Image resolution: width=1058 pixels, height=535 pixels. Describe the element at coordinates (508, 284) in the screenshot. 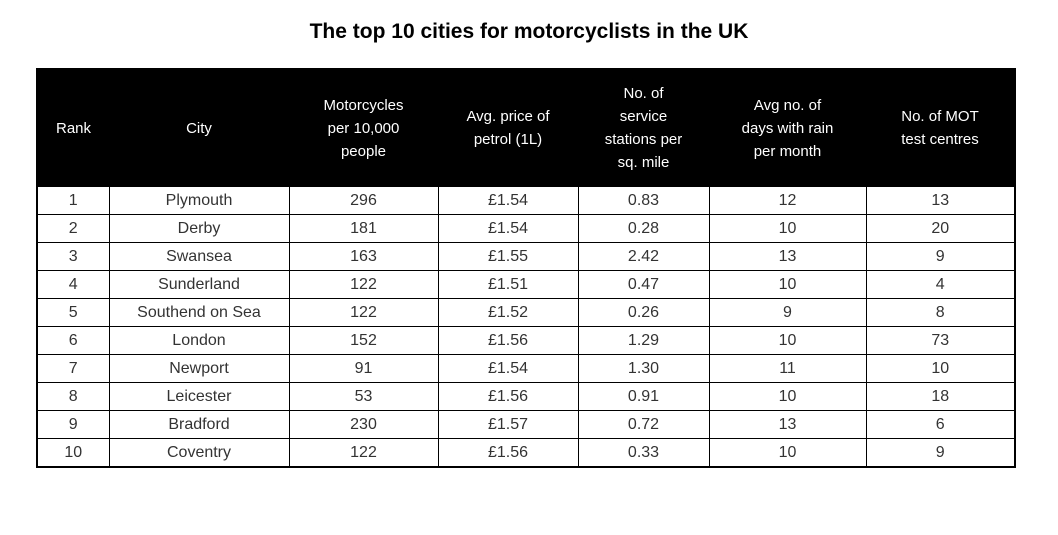

I see `table-cell: £1.51` at that location.